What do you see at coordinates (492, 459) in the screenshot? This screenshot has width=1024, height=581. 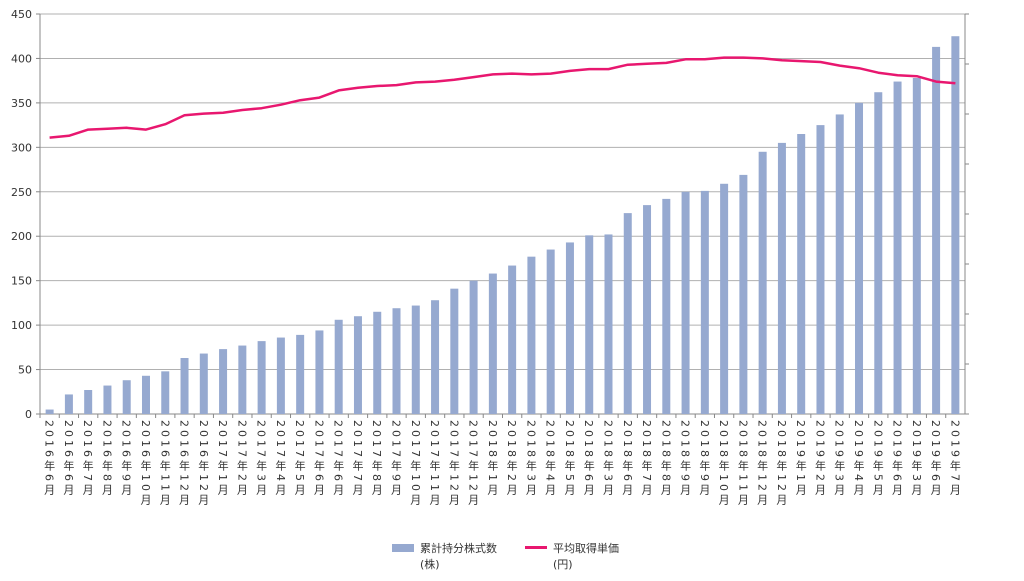 I see `x-tick-label: 2018年1月` at bounding box center [492, 459].